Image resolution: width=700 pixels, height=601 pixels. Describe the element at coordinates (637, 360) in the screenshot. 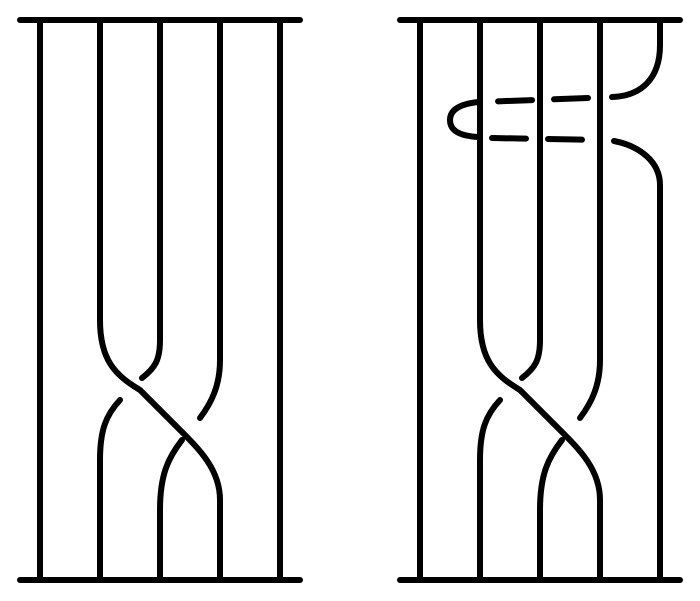

I see `right-strand-5-lower` at that location.